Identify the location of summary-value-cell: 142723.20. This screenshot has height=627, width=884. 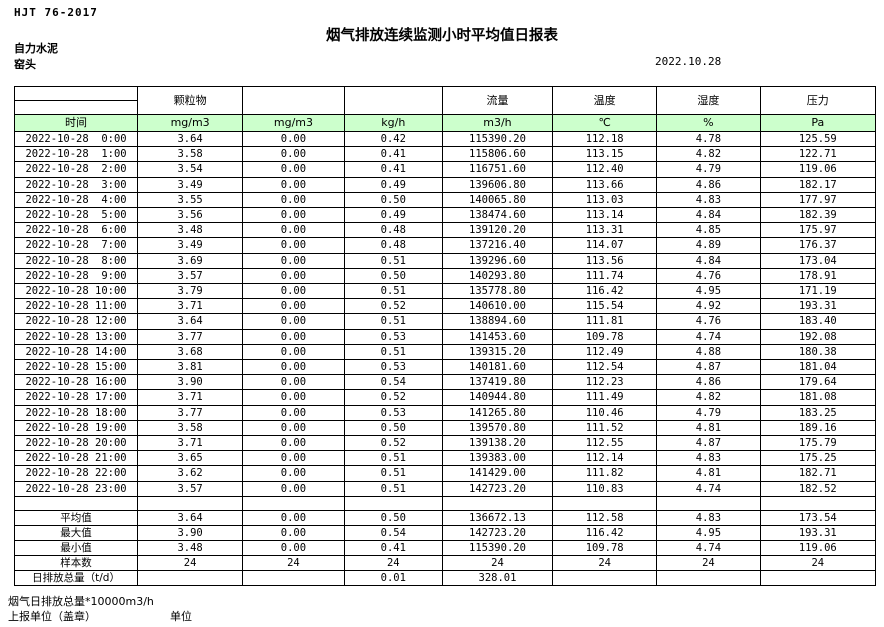
(497, 532).